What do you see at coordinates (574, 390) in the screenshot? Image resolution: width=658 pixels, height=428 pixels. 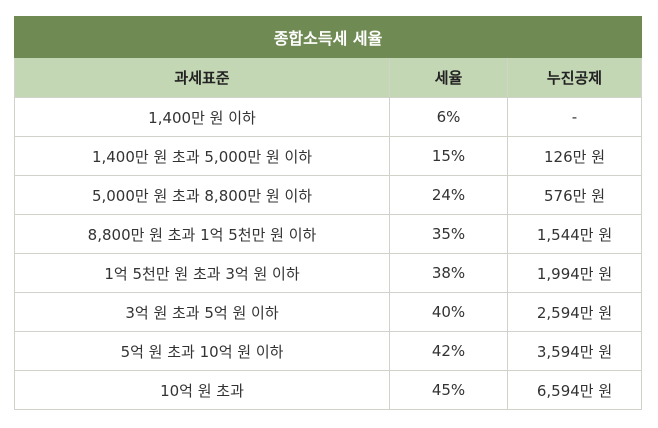 I see `deduction-cell: 6,594만 원` at bounding box center [574, 390].